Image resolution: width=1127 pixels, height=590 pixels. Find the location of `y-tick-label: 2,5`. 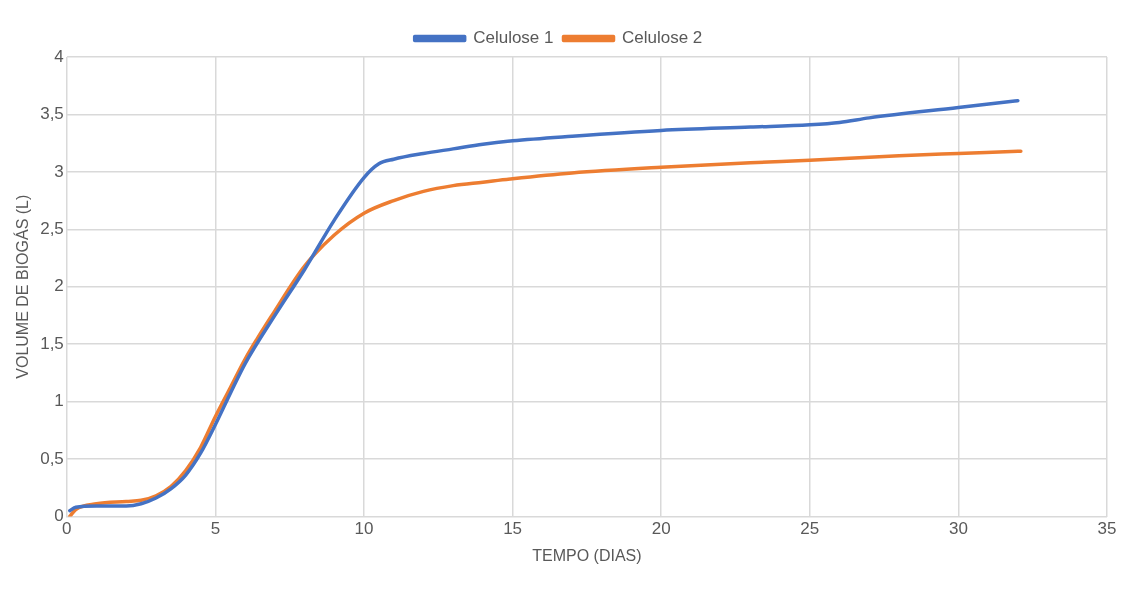

y-tick-label: 2,5 is located at coordinates (52, 228).